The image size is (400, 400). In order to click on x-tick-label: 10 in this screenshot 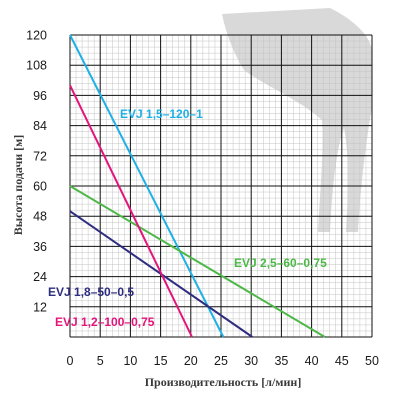, I will do `click(130, 361)`.